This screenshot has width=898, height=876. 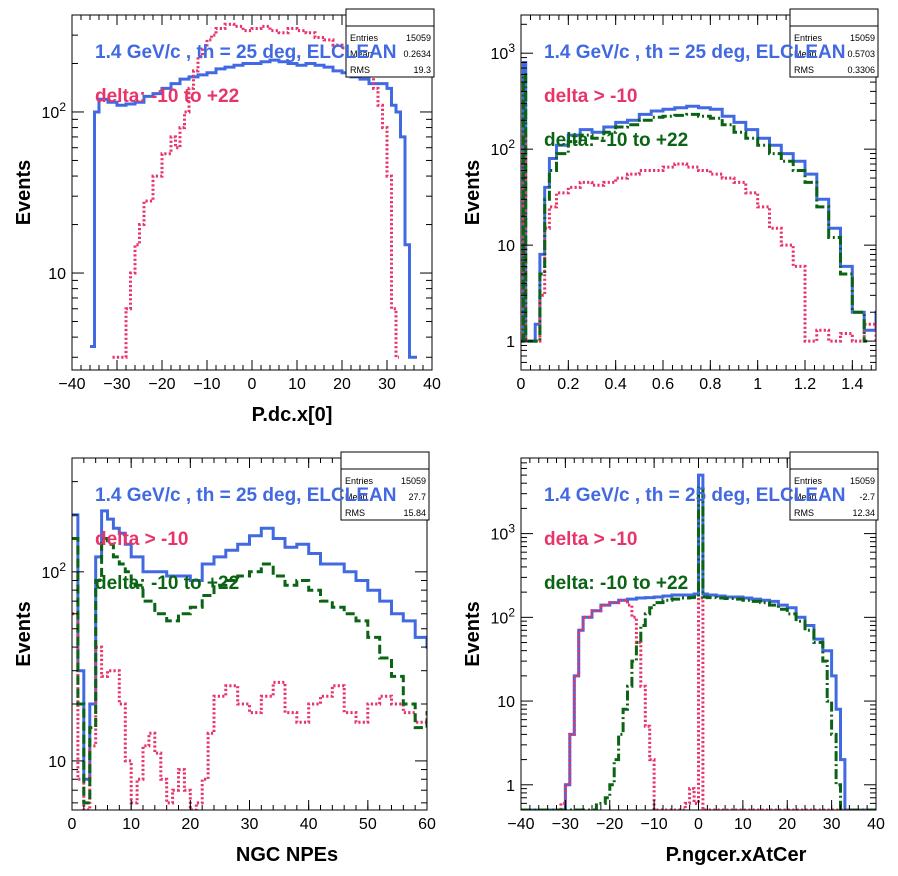 I want to click on stats-box: Entries 15059 Mean 0.2634 RMS 19.3, so click(x=390, y=43).